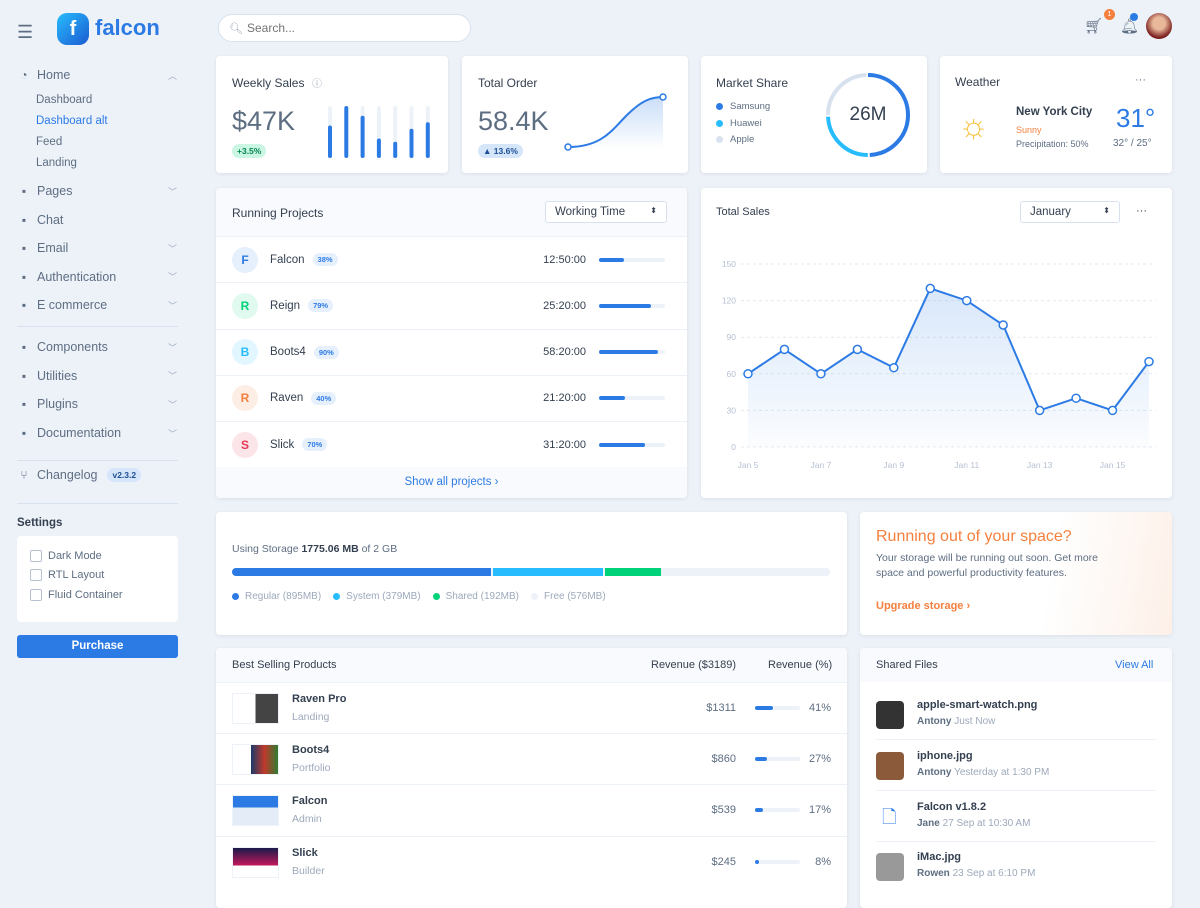 The width and height of the screenshot is (1200, 908). I want to click on column-header-revenue-pct: Revenue (%), so click(800, 665).